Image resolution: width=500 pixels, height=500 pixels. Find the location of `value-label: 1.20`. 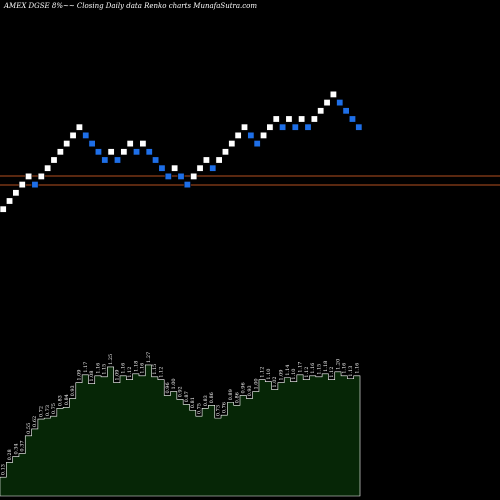

value-label: 1.20 is located at coordinates (338, 364).